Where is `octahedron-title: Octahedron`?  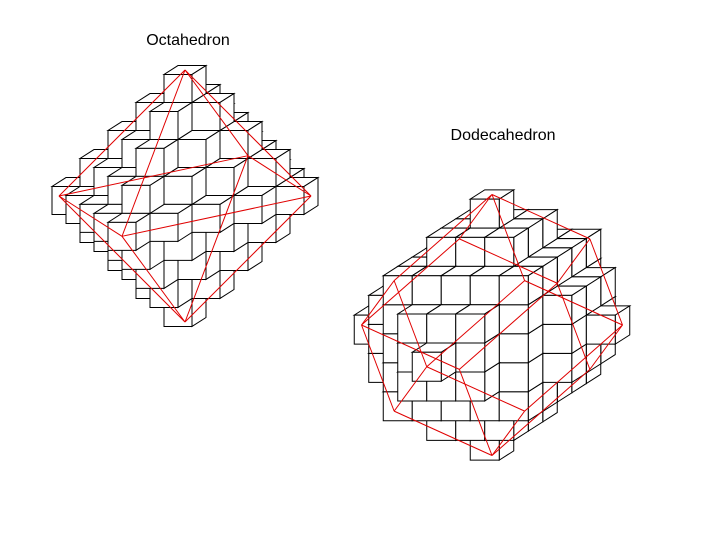
octahedron-title: Octahedron is located at coordinates (188, 40).